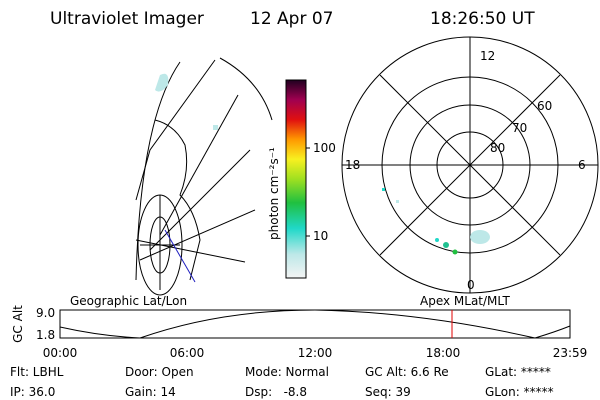 The image size is (600, 400). What do you see at coordinates (276, 392) in the screenshot?
I see `status-item: Dsp: -8.8` at bounding box center [276, 392].